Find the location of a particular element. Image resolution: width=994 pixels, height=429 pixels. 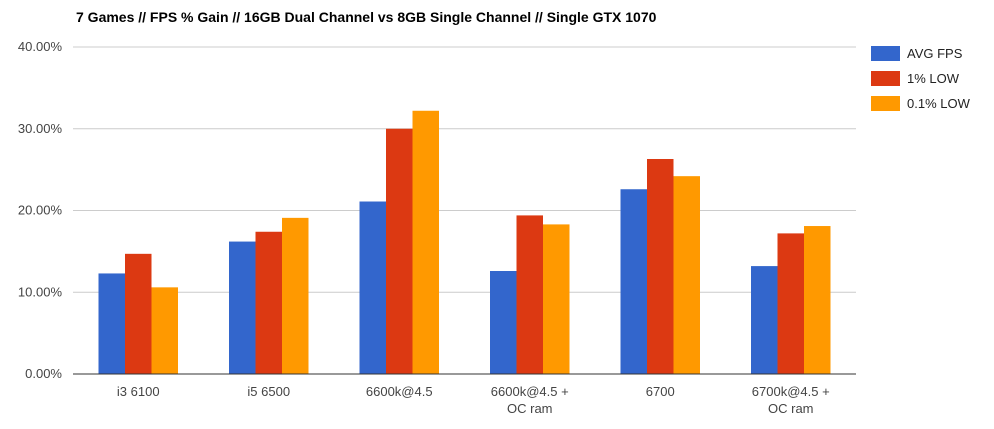

legend-label: 0.1% LOW is located at coordinates (939, 103).